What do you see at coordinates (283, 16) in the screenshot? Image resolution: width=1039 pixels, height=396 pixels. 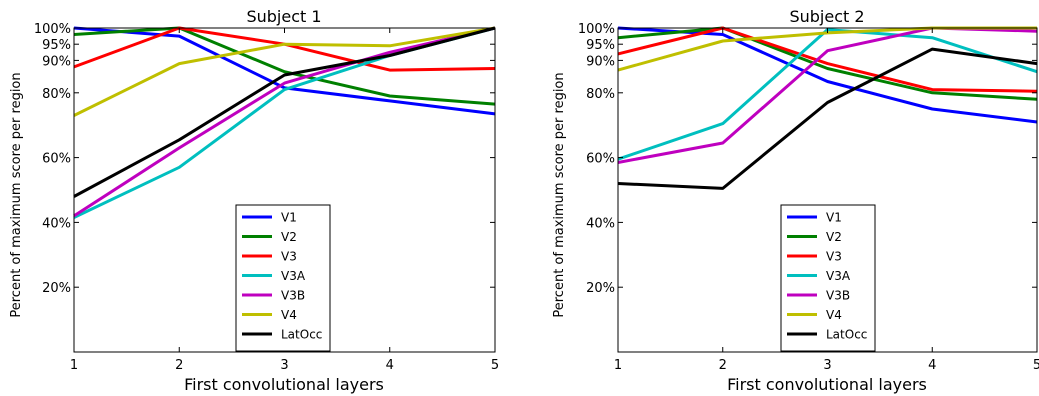 I see `chart-title: Subject 1` at bounding box center [283, 16].